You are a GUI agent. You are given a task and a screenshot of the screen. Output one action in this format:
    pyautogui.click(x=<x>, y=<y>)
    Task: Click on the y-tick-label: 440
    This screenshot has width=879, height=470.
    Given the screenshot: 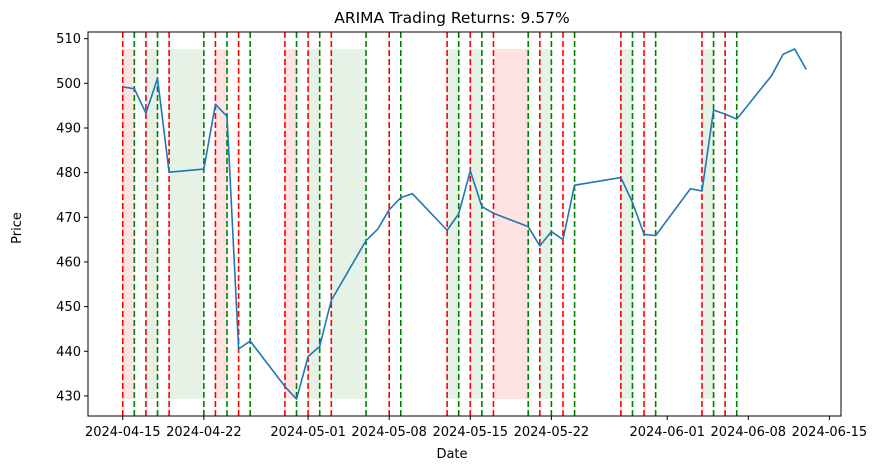 What is the action you would take?
    pyautogui.click(x=68, y=352)
    